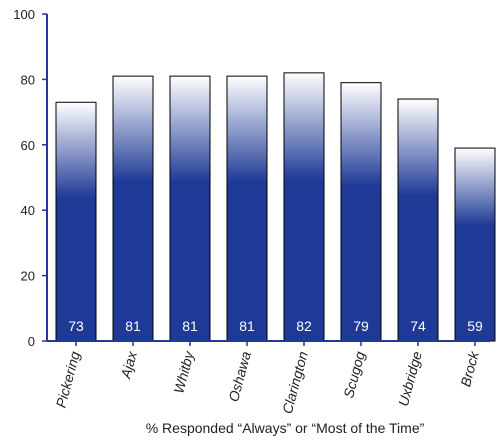 This screenshot has height=442, width=499. I want to click on y-tick-label: 20, so click(28, 276).